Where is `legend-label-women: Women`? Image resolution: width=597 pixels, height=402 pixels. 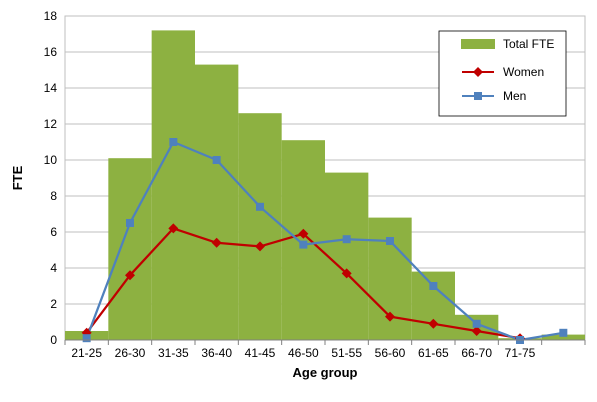
legend-label-women: Women is located at coordinates (523, 72).